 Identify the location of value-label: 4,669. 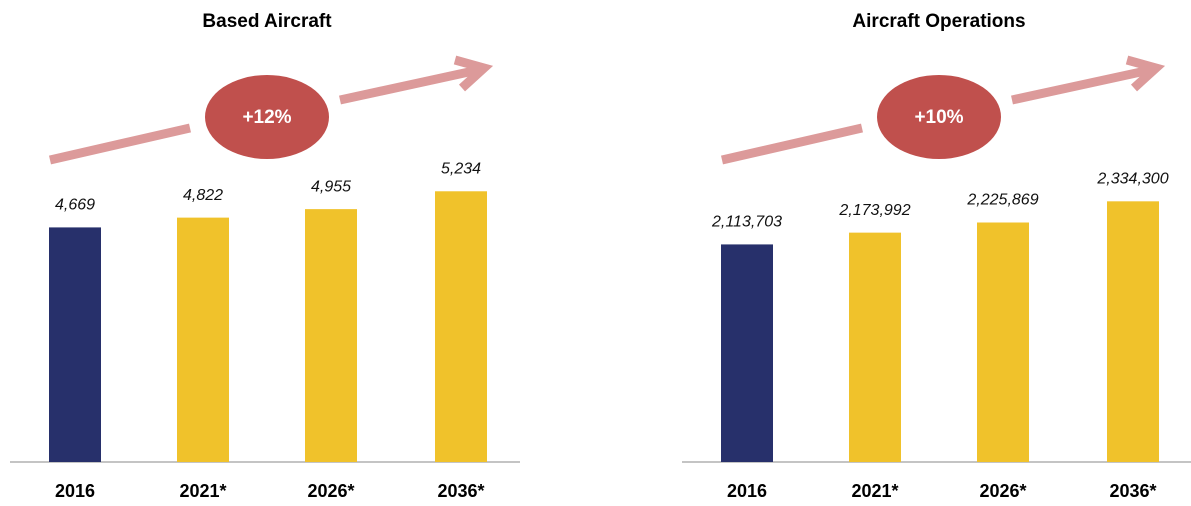
(75, 205).